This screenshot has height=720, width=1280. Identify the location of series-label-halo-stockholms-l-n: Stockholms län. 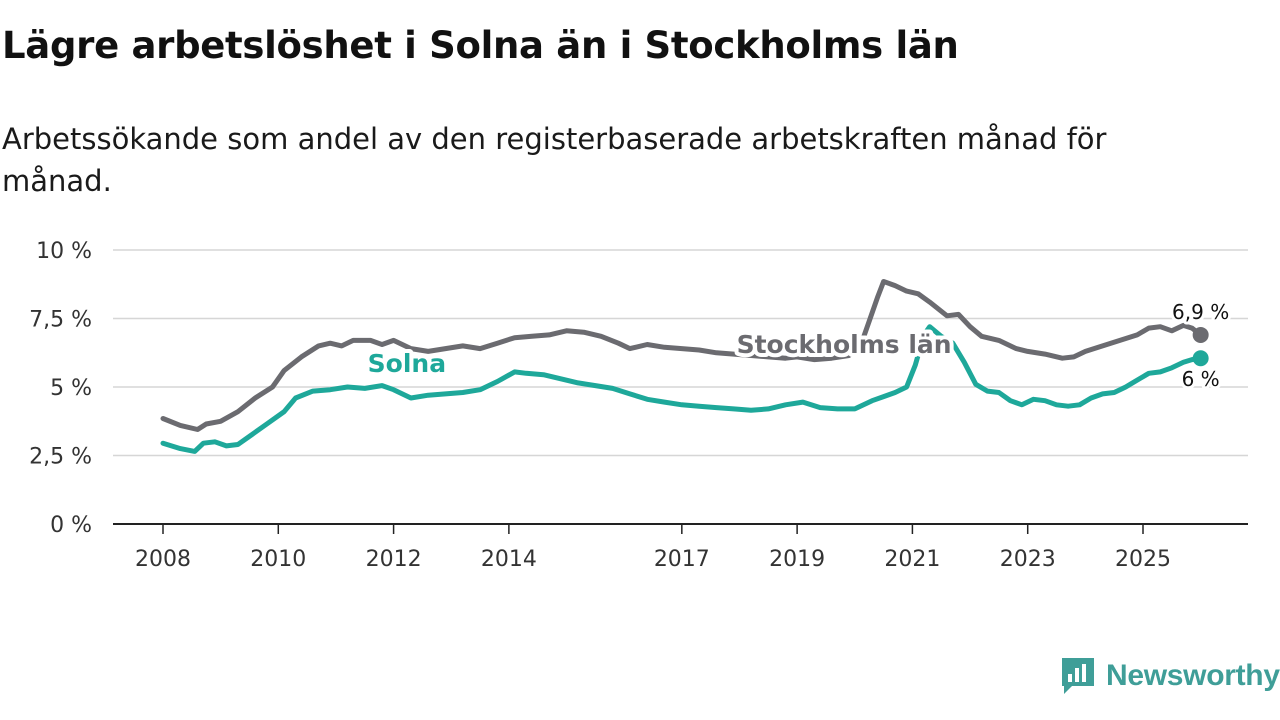
(844, 344).